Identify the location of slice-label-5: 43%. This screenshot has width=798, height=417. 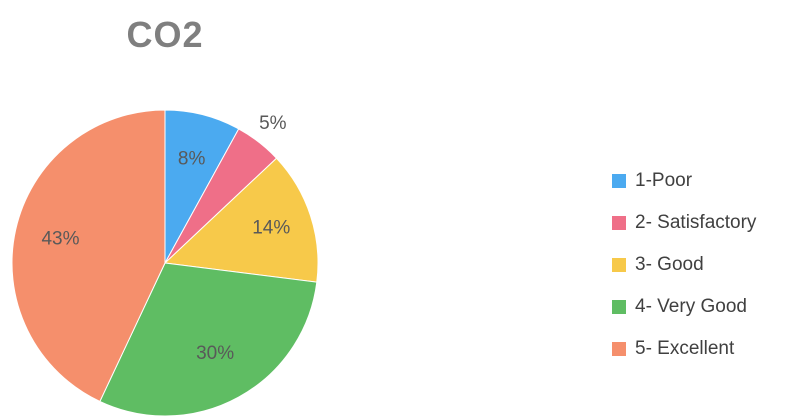
(60, 239).